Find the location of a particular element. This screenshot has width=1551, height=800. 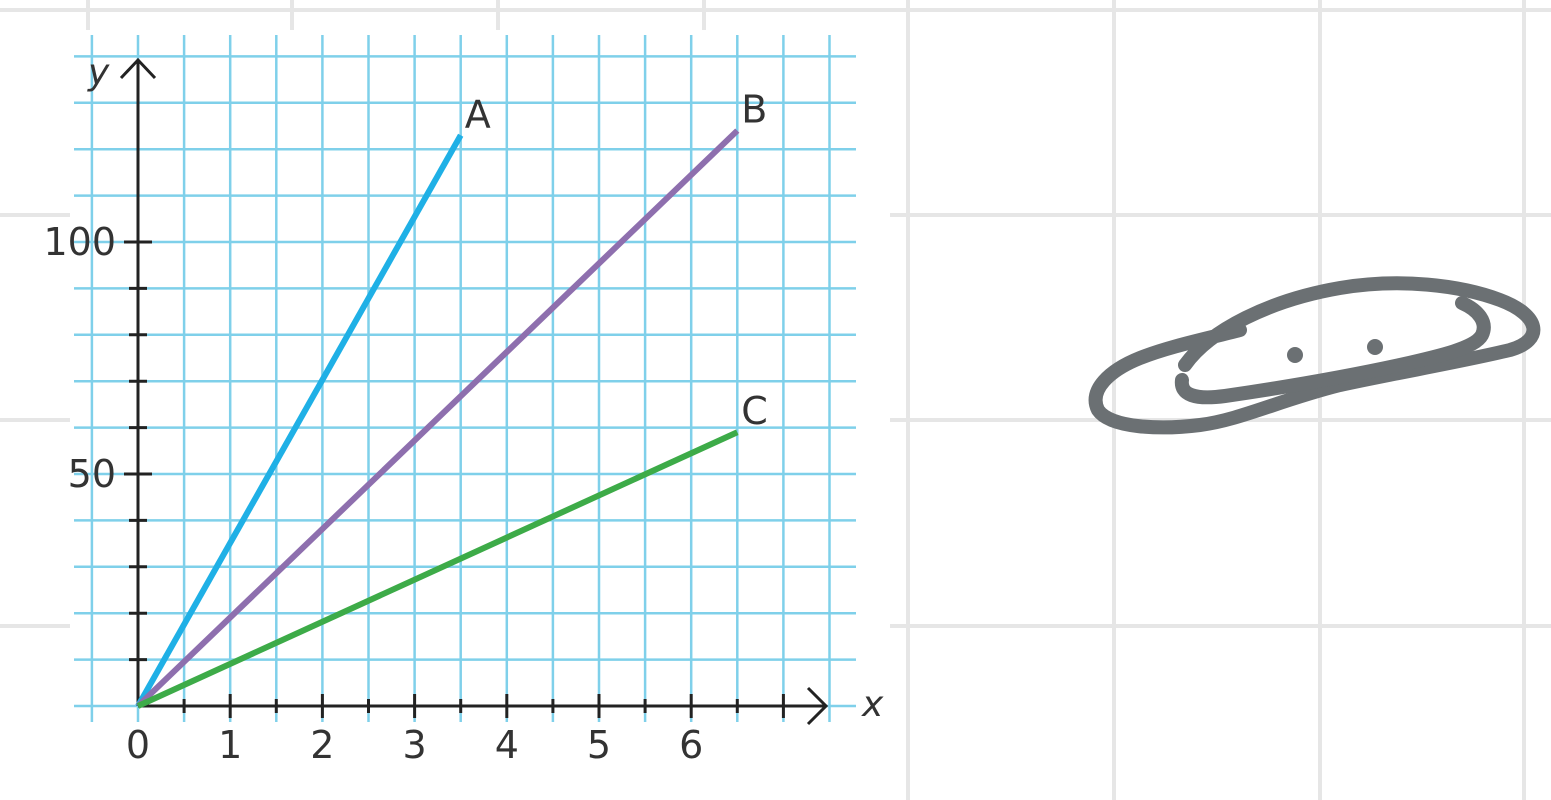

series-line-c is located at coordinates (437, 569).